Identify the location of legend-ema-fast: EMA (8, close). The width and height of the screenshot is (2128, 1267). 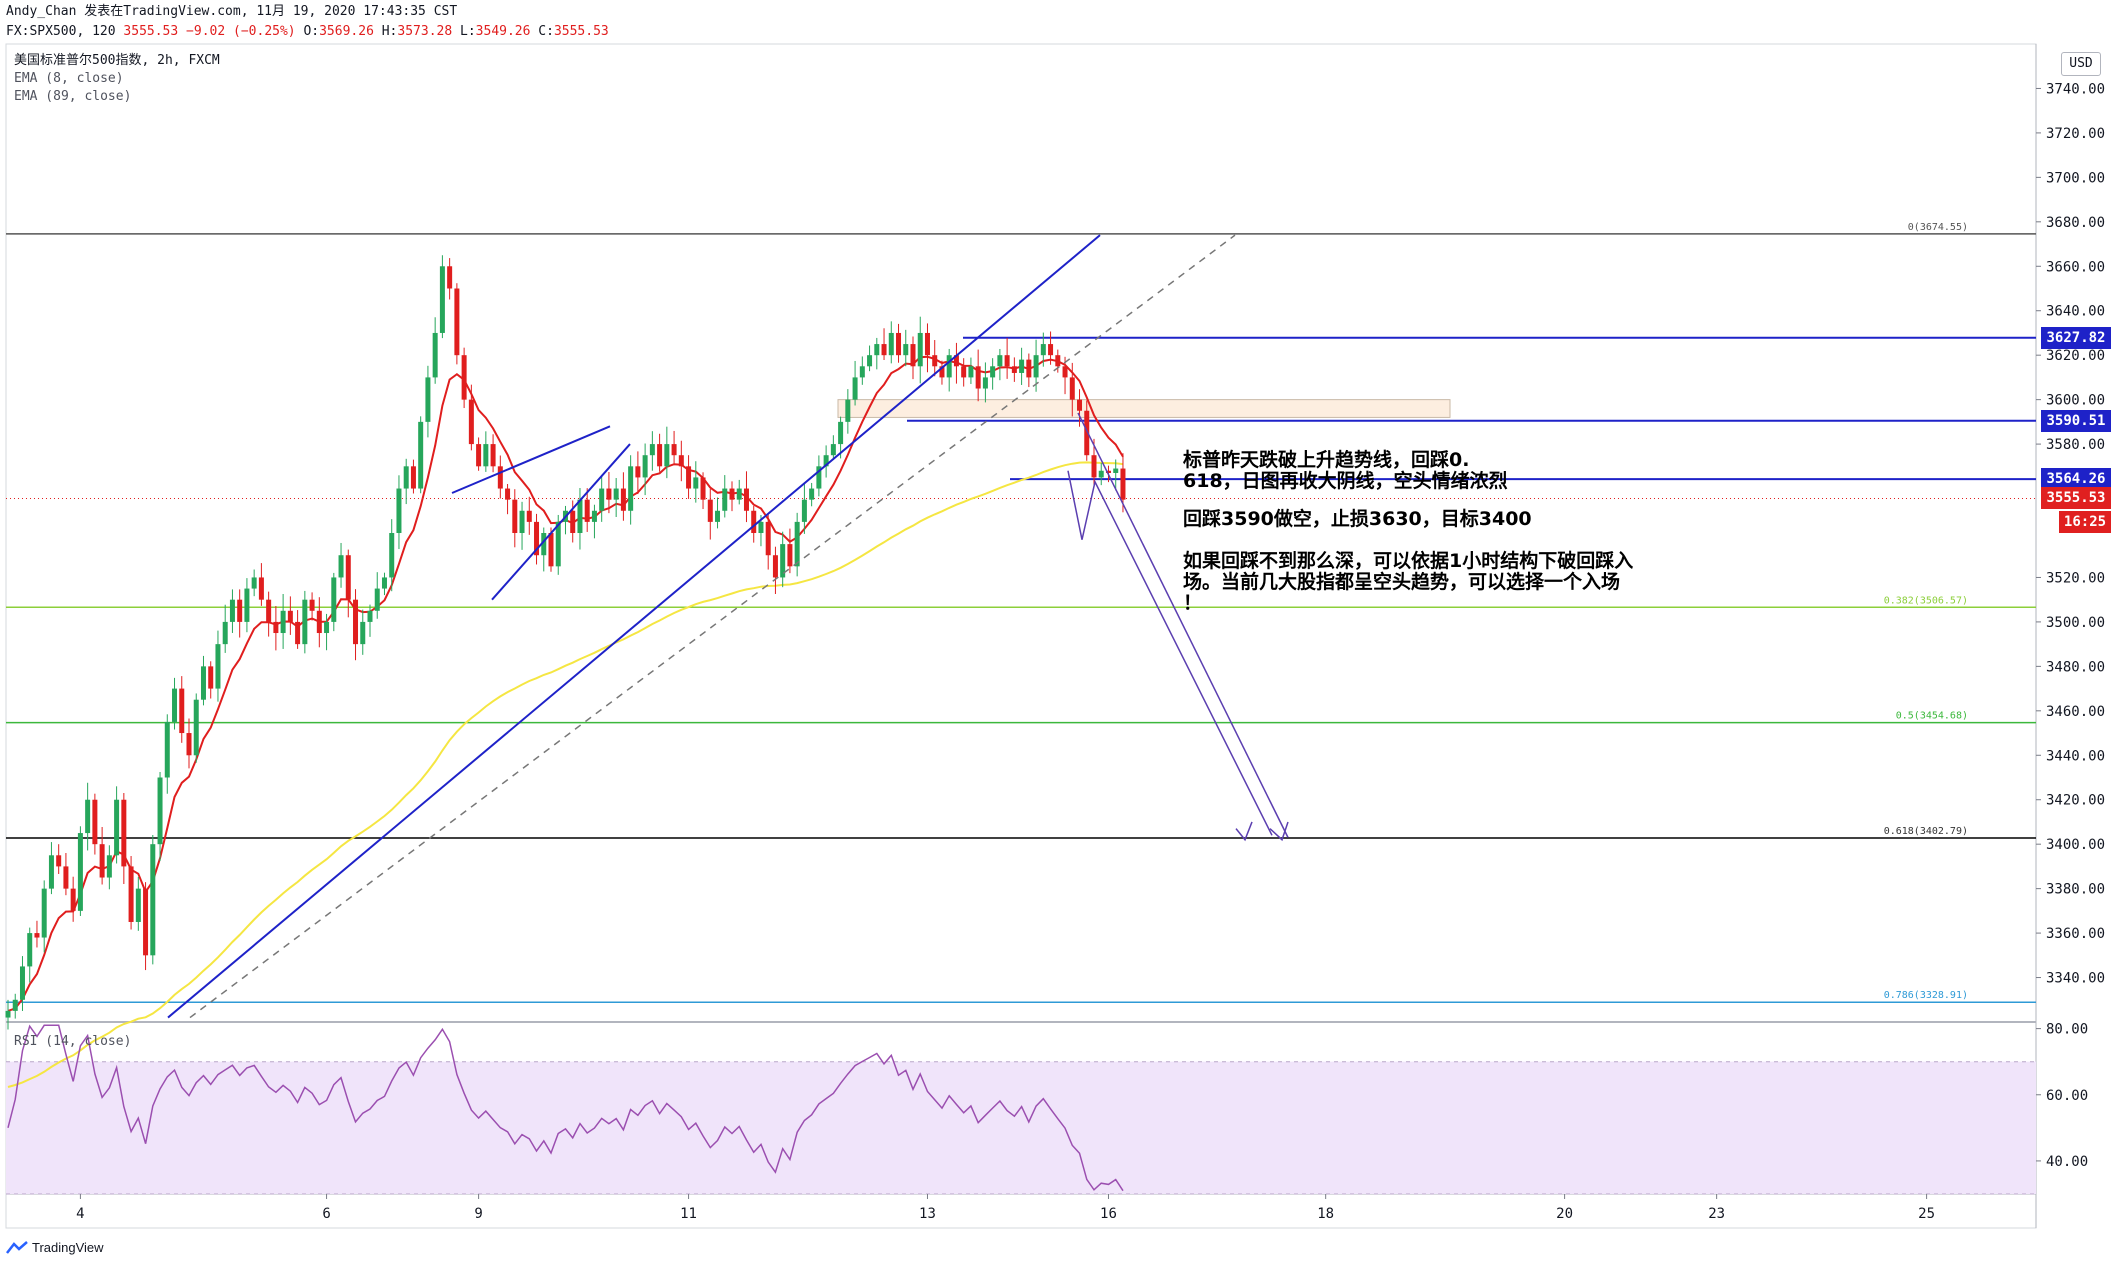
(69, 78).